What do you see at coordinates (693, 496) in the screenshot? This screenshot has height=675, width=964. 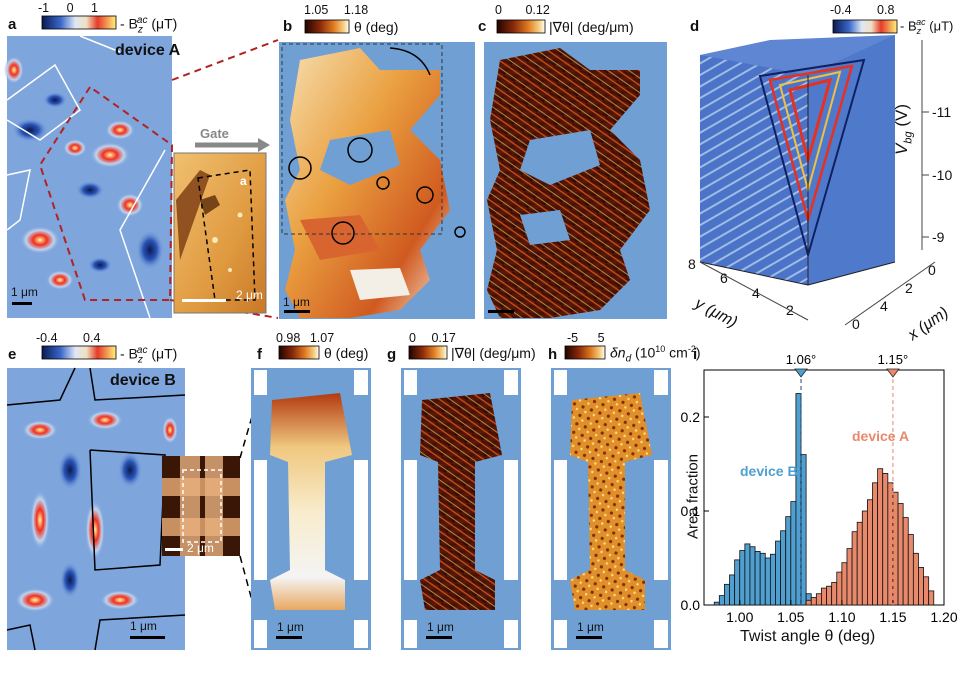 I see `histogram-ylabel: Area fraction` at bounding box center [693, 496].